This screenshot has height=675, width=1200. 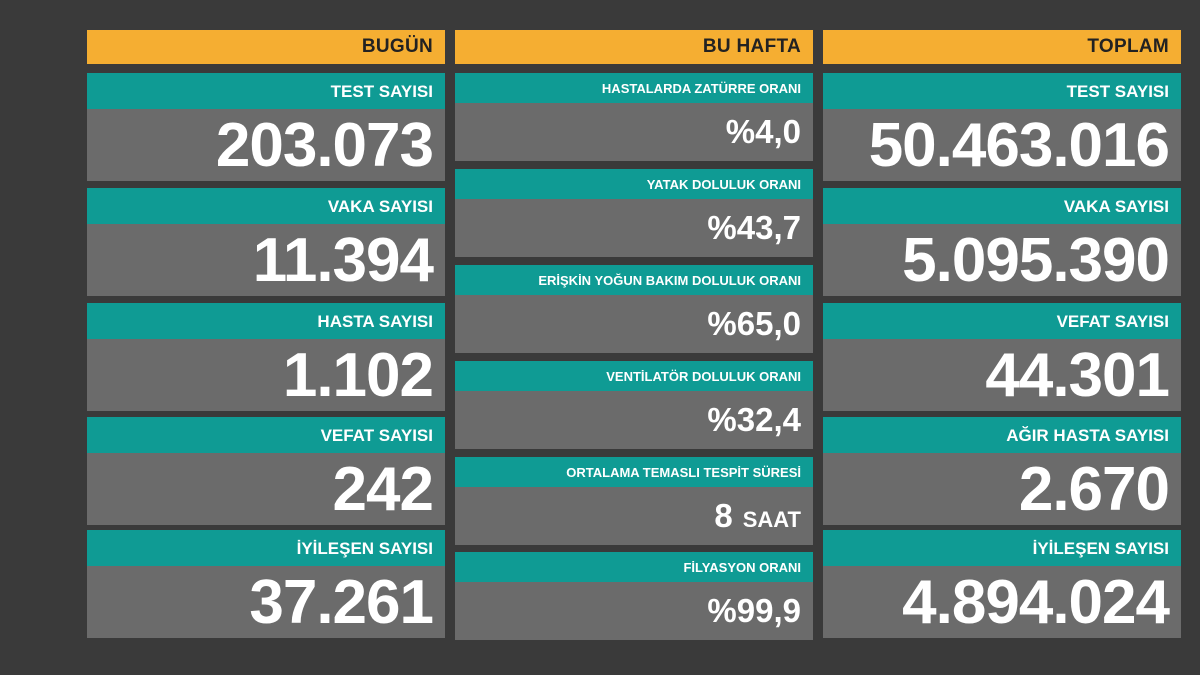 What do you see at coordinates (266, 260) in the screenshot?
I see `today-case-value: 11.394` at bounding box center [266, 260].